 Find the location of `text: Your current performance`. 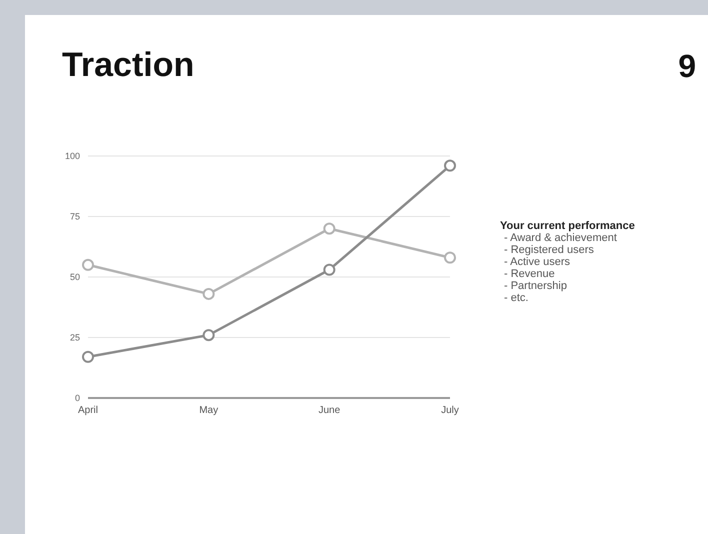

text: Your current performance is located at coordinates (567, 226).